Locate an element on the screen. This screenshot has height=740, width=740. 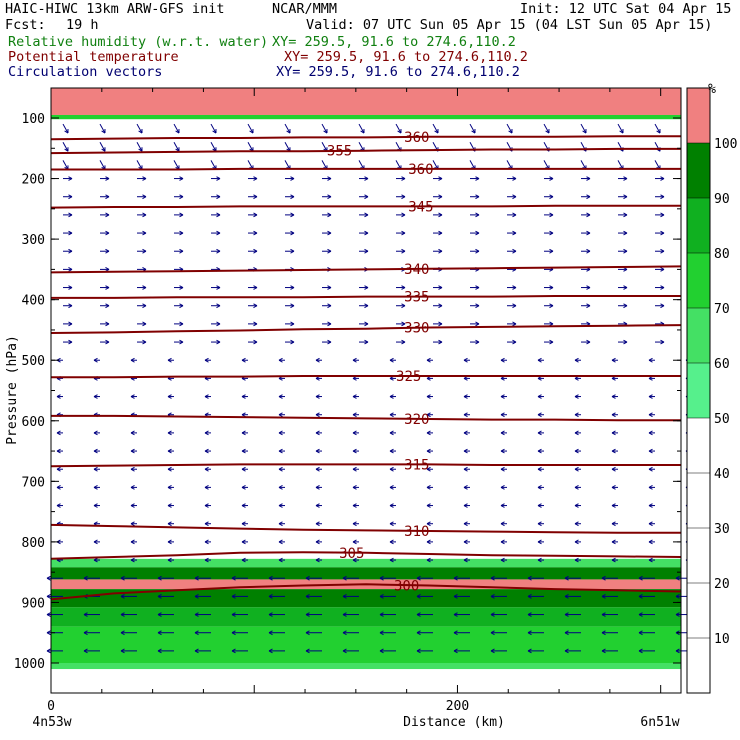
field-rh-name: Relative humidity (w.r.t. water) is located at coordinates (138, 42).